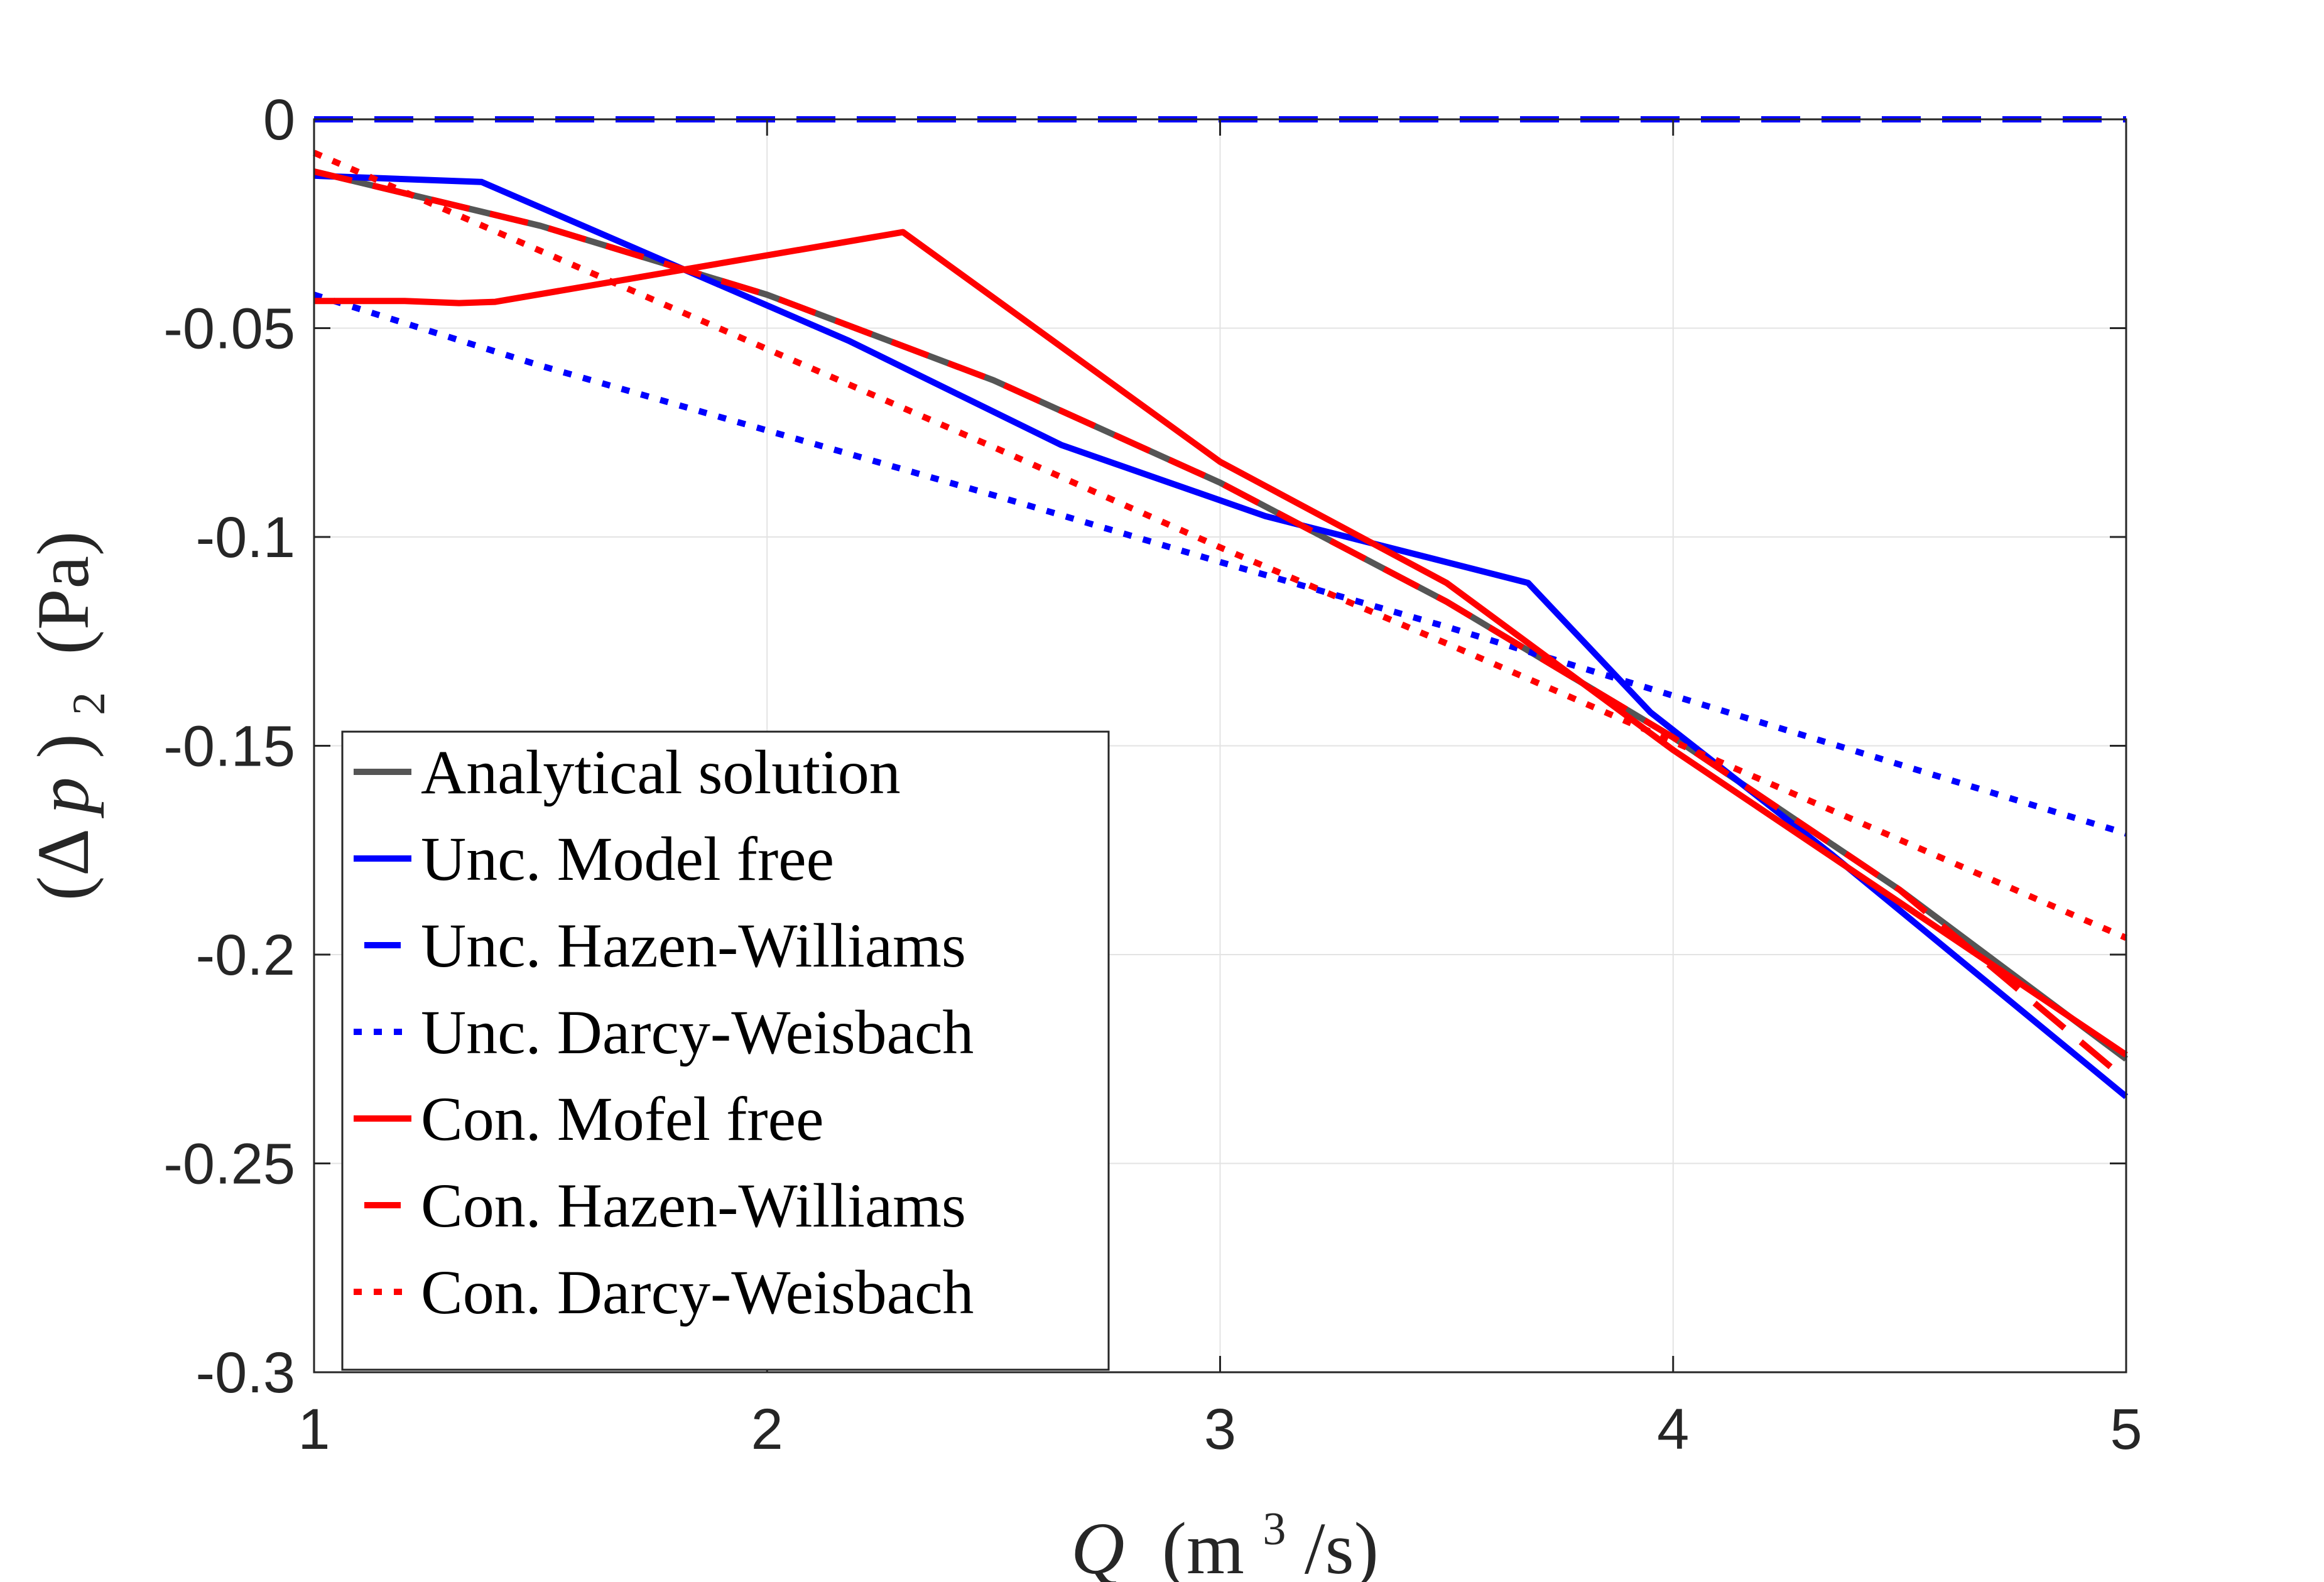  Describe the element at coordinates (1203, 1544) in the screenshot. I see `x-axis-unit-open: (m` at that location.